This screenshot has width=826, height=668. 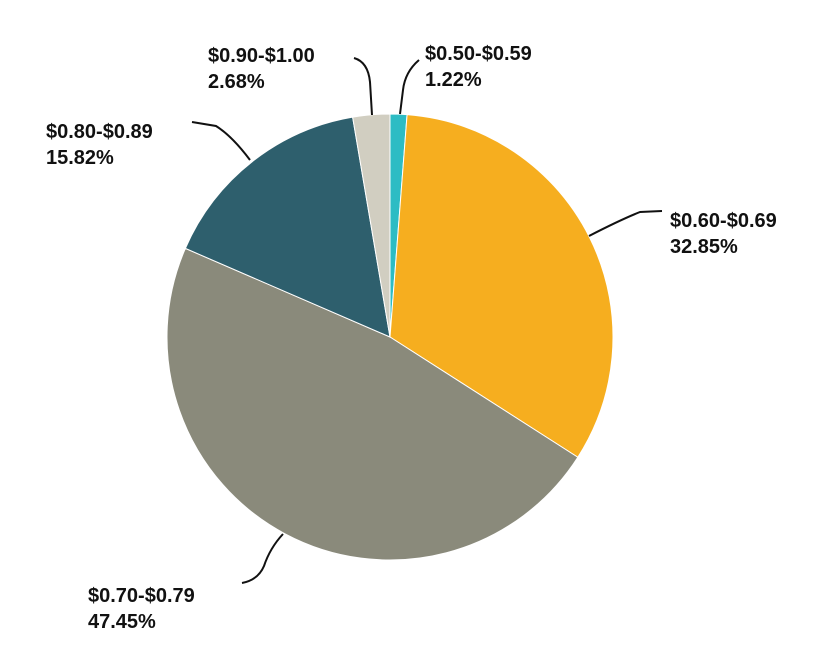 I want to click on slice-value-0-70-0-79: 47.45%, so click(x=122, y=622).